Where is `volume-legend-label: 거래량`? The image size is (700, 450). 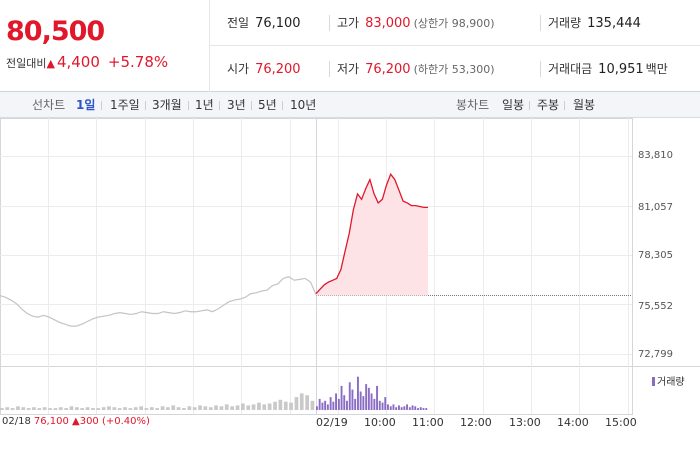
volume-legend-label: 거래량 is located at coordinates (671, 382).